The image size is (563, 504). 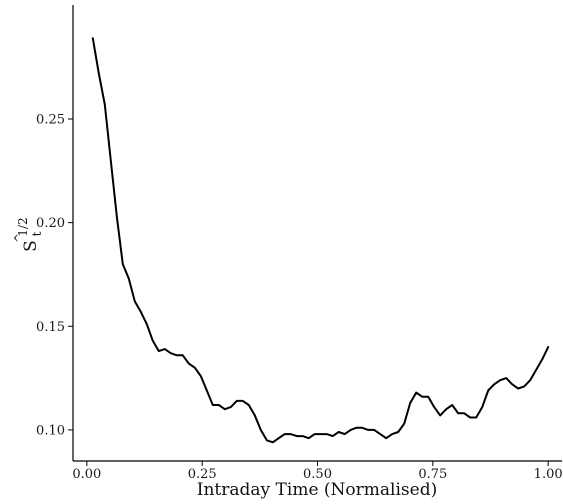 What do you see at coordinates (548, 474) in the screenshot?
I see `x-tick-label: 1.00` at bounding box center [548, 474].